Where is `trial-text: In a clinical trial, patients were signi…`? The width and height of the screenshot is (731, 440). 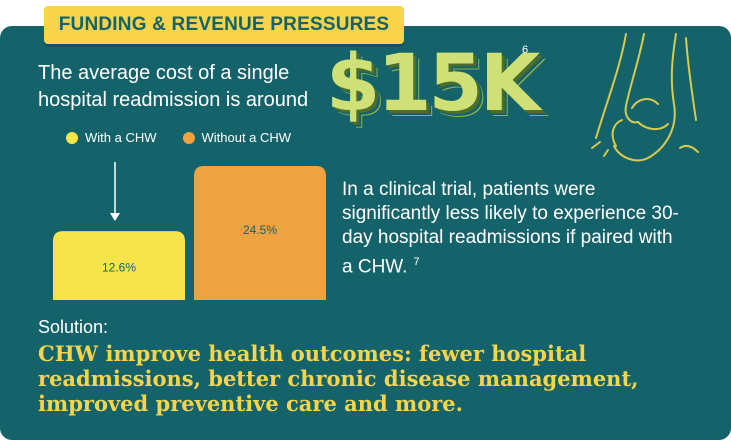
trial-text: In a clinical trial, patients were signi… is located at coordinates (514, 228).